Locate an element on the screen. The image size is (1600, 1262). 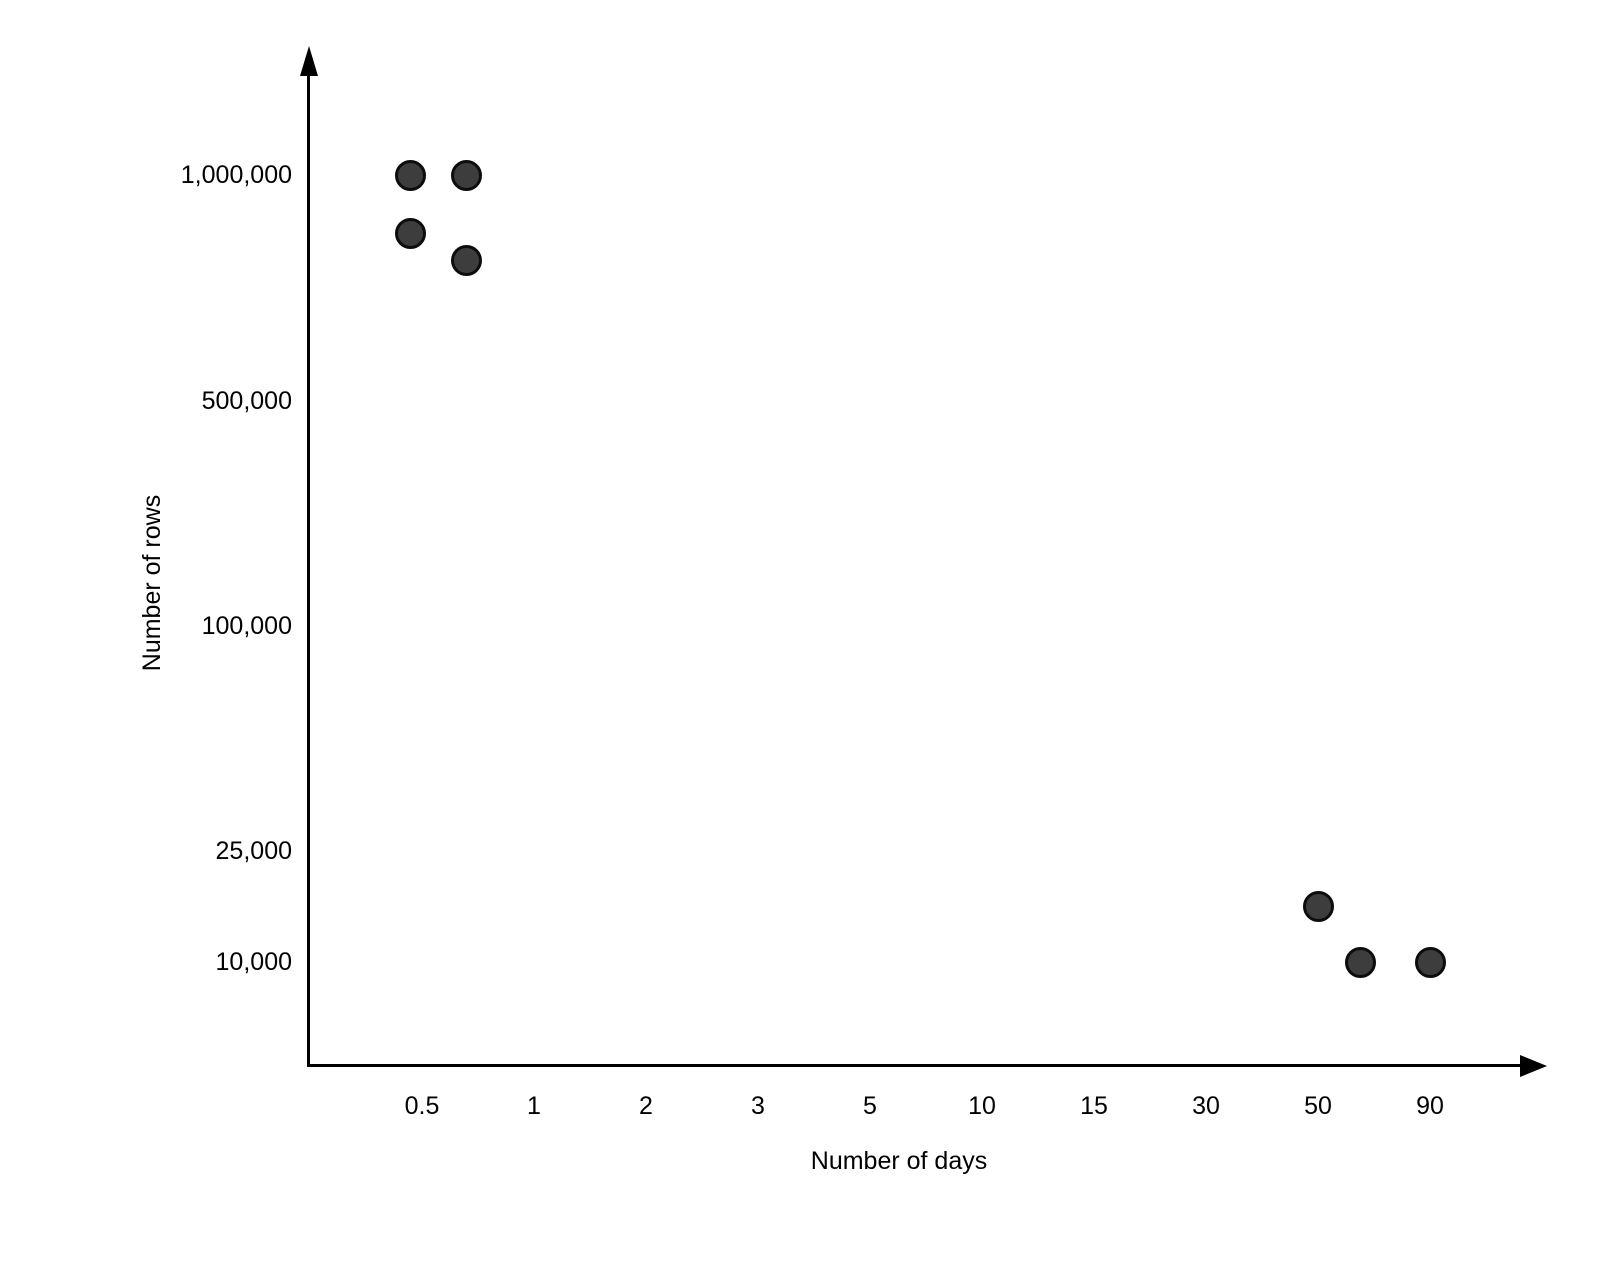
x-tick-label: 50 is located at coordinates (1318, 1106).